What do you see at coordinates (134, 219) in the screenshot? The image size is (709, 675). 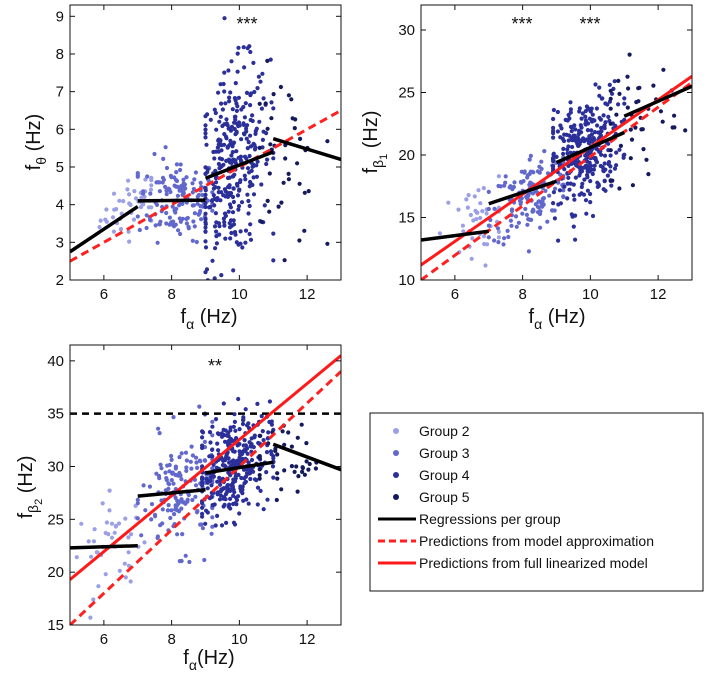 I see `theta-point-group2` at bounding box center [134, 219].